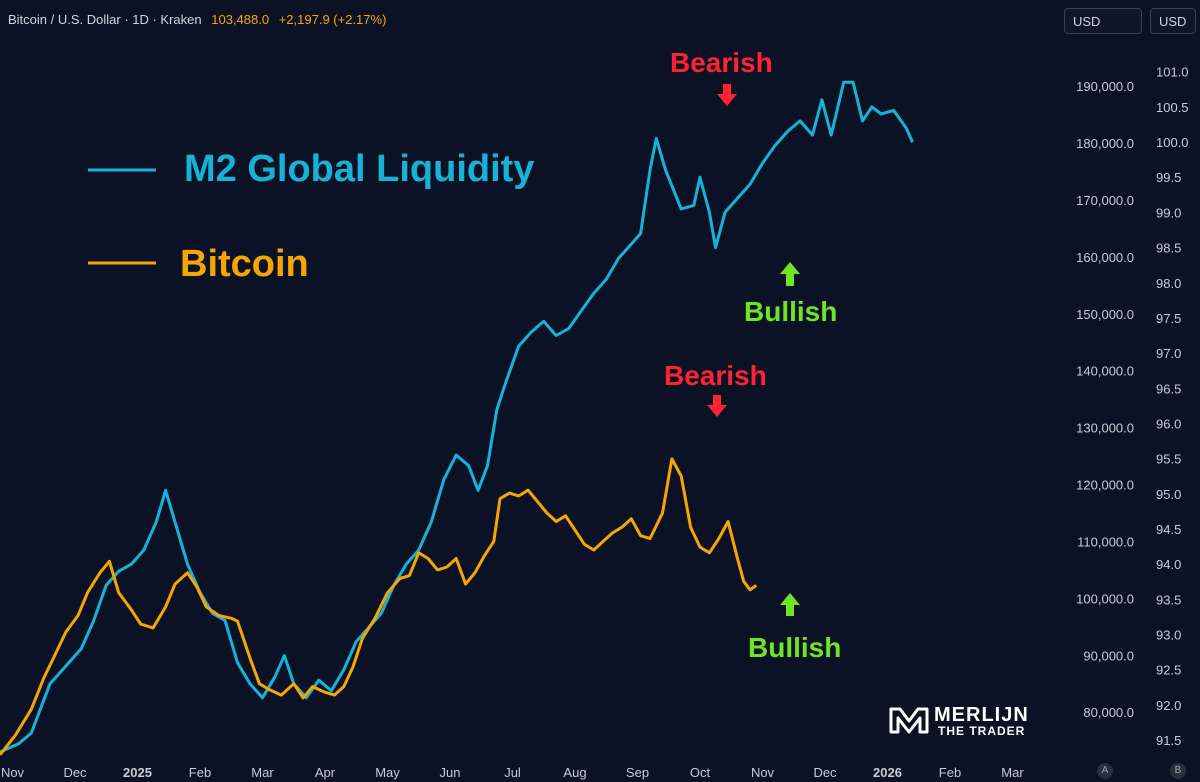 Image resolution: width=1200 pixels, height=782 pixels. What do you see at coordinates (1168, 635) in the screenshot?
I see `right-axis-tick-label: 93.0` at bounding box center [1168, 635].